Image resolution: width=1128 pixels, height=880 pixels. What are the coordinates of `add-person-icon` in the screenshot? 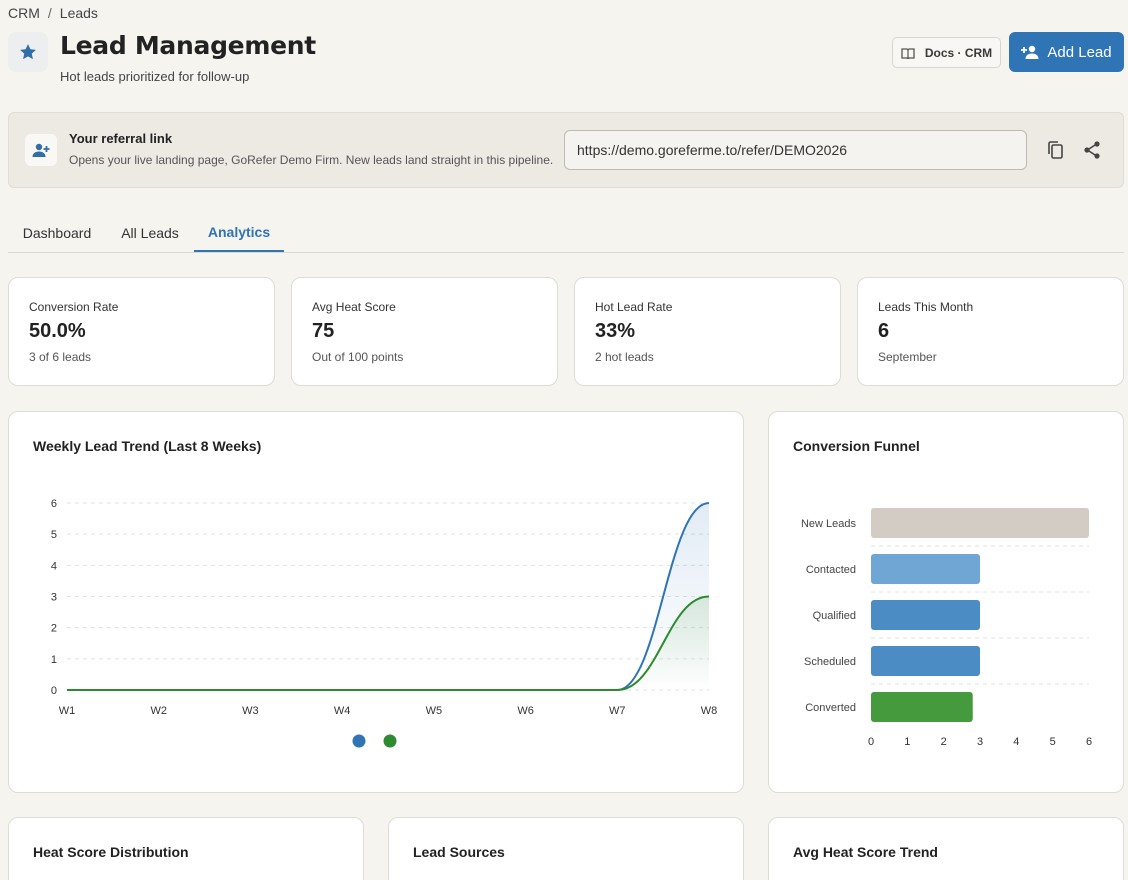 It's located at (1030, 52).